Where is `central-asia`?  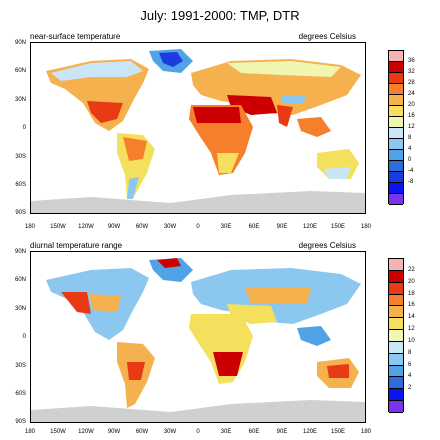 central-asia is located at coordinates (278, 296).